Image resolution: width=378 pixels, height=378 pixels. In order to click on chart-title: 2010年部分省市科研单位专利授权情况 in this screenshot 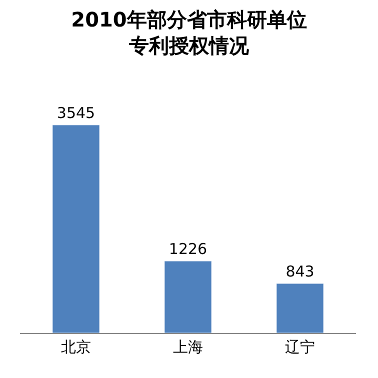, I will do `click(189, 32)`.